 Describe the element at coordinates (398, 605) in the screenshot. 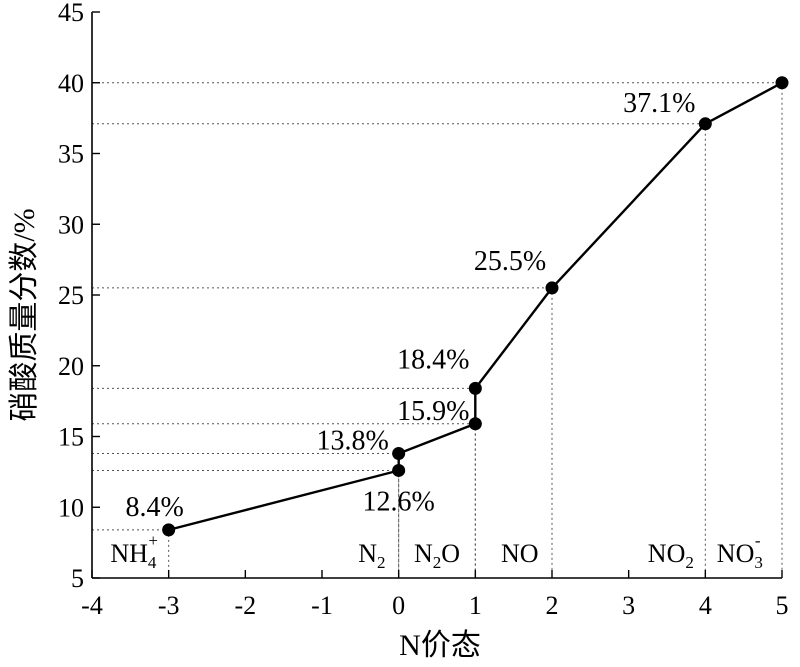

I see `x-tick-label: 0` at that location.